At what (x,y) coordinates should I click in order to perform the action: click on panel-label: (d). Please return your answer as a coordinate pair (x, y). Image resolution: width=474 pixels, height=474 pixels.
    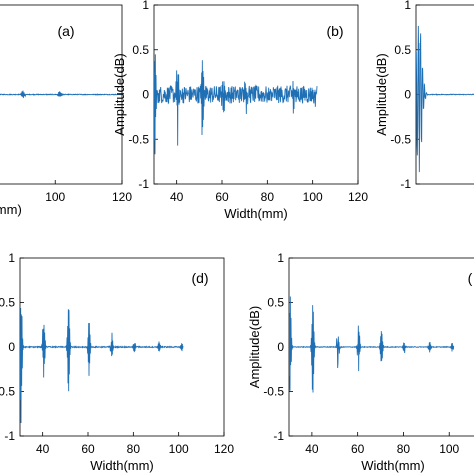
    Looking at the image, I should click on (199, 278).